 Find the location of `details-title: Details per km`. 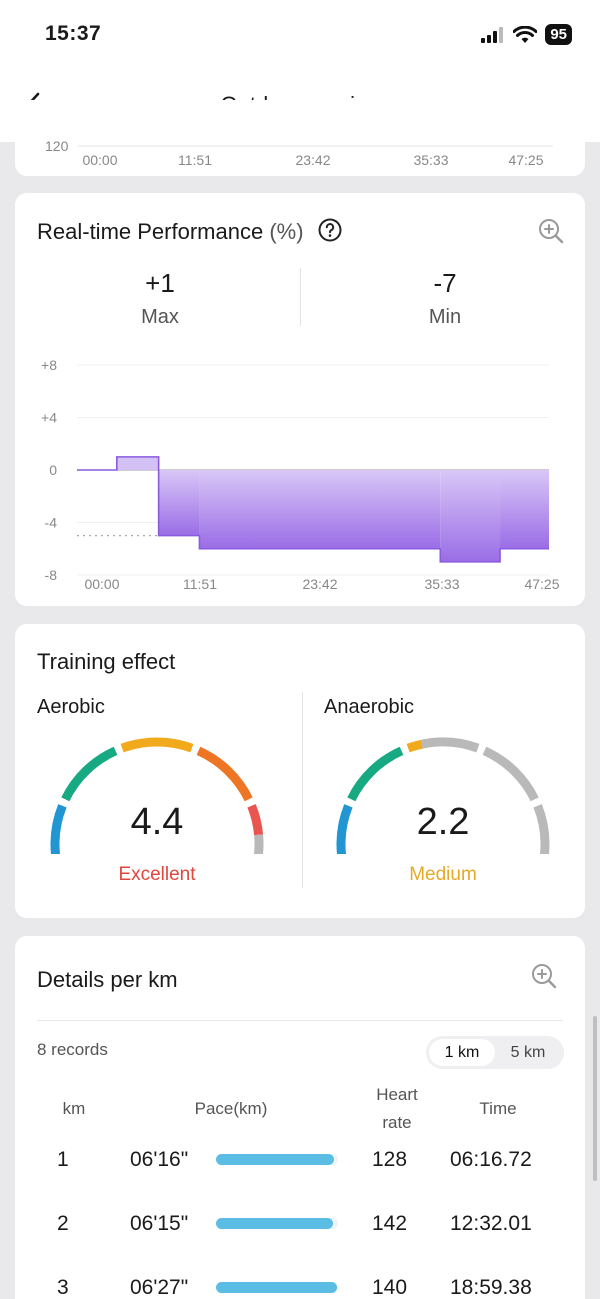

details-title: Details per km is located at coordinates (107, 979).